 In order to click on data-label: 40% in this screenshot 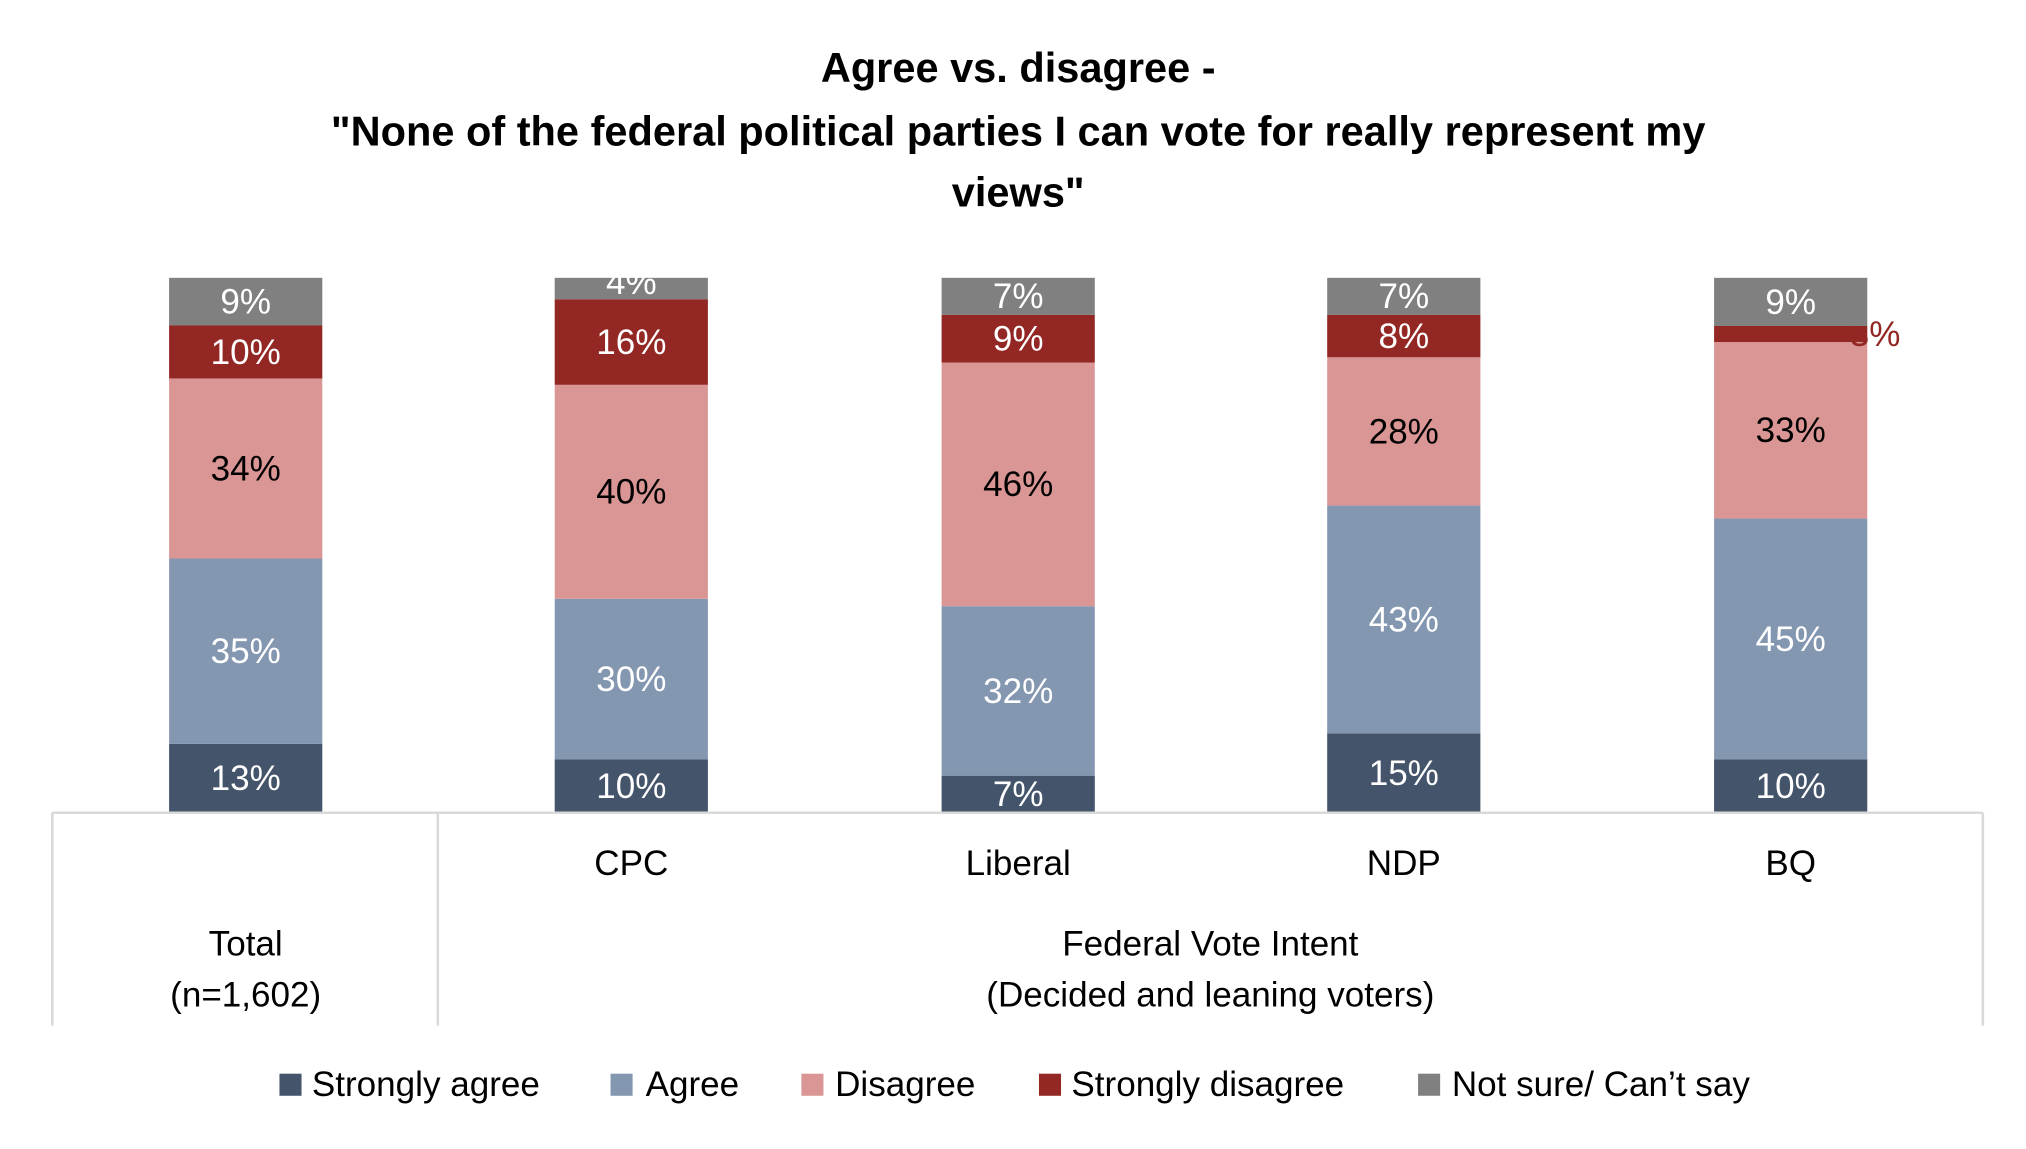, I will do `click(631, 492)`.